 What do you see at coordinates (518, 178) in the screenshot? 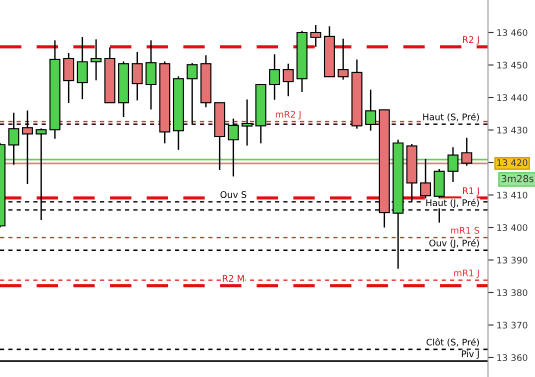
I see `text: 3m28s` at bounding box center [518, 178].